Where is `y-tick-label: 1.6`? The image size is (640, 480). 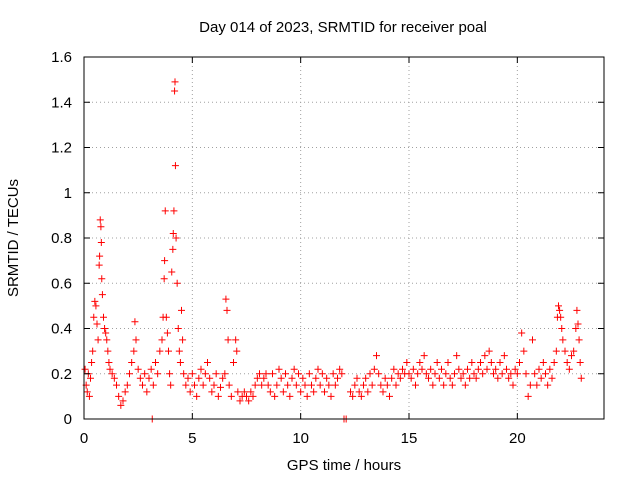
y-tick-label: 1.6 is located at coordinates (61, 57).